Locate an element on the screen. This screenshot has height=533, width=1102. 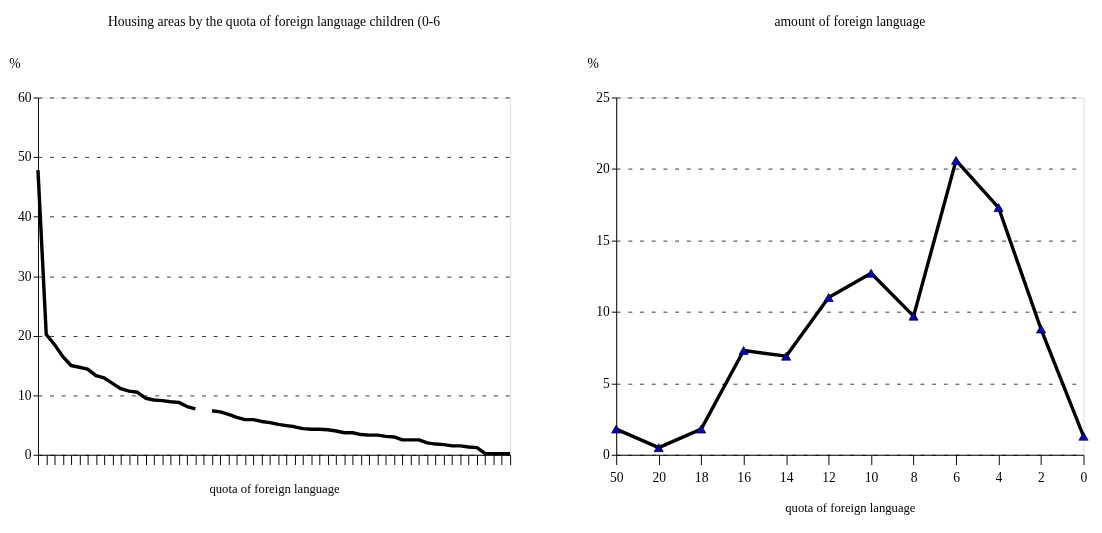
x-tick-label: 20 is located at coordinates (659, 477).